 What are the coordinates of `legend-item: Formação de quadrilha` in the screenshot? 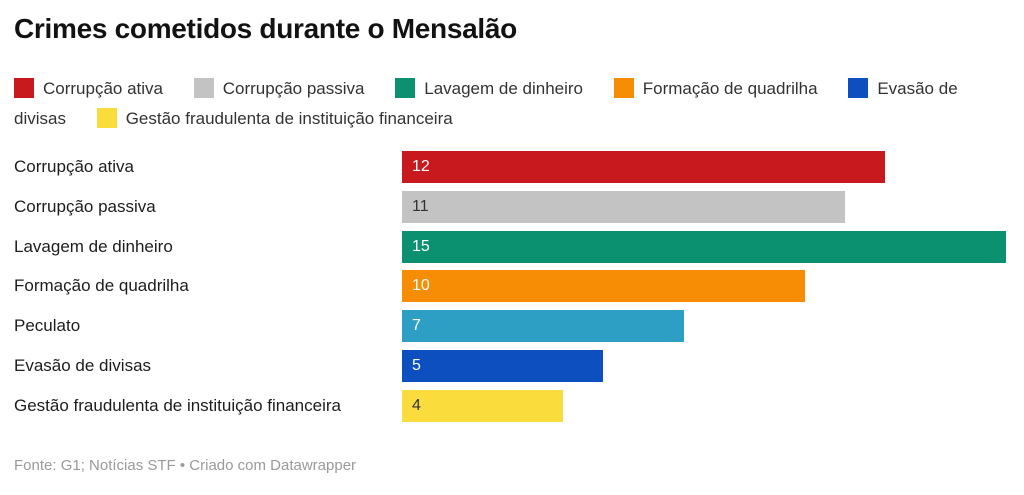 It's located at (715, 88).